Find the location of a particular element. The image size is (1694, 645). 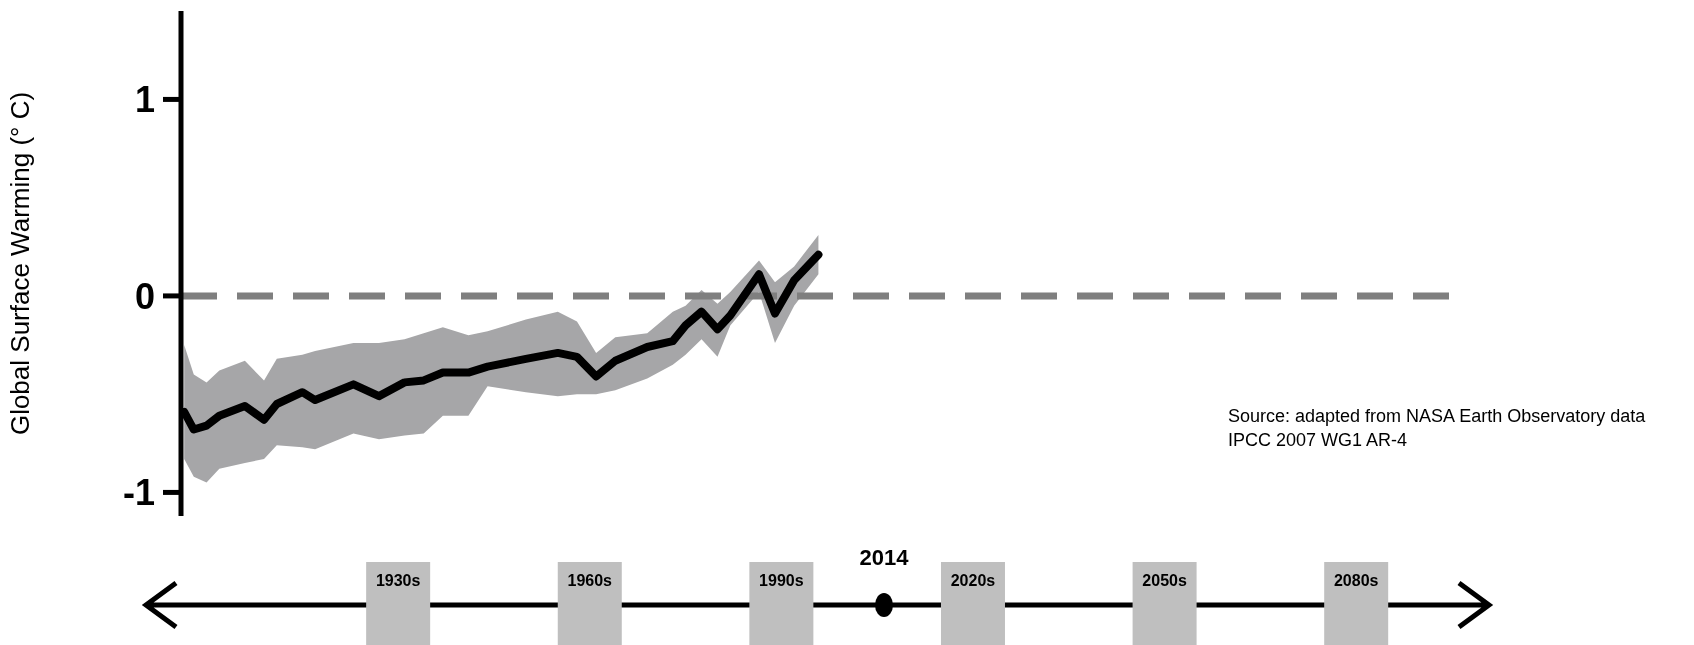

x-tick-label: 1930s is located at coordinates (398, 580).